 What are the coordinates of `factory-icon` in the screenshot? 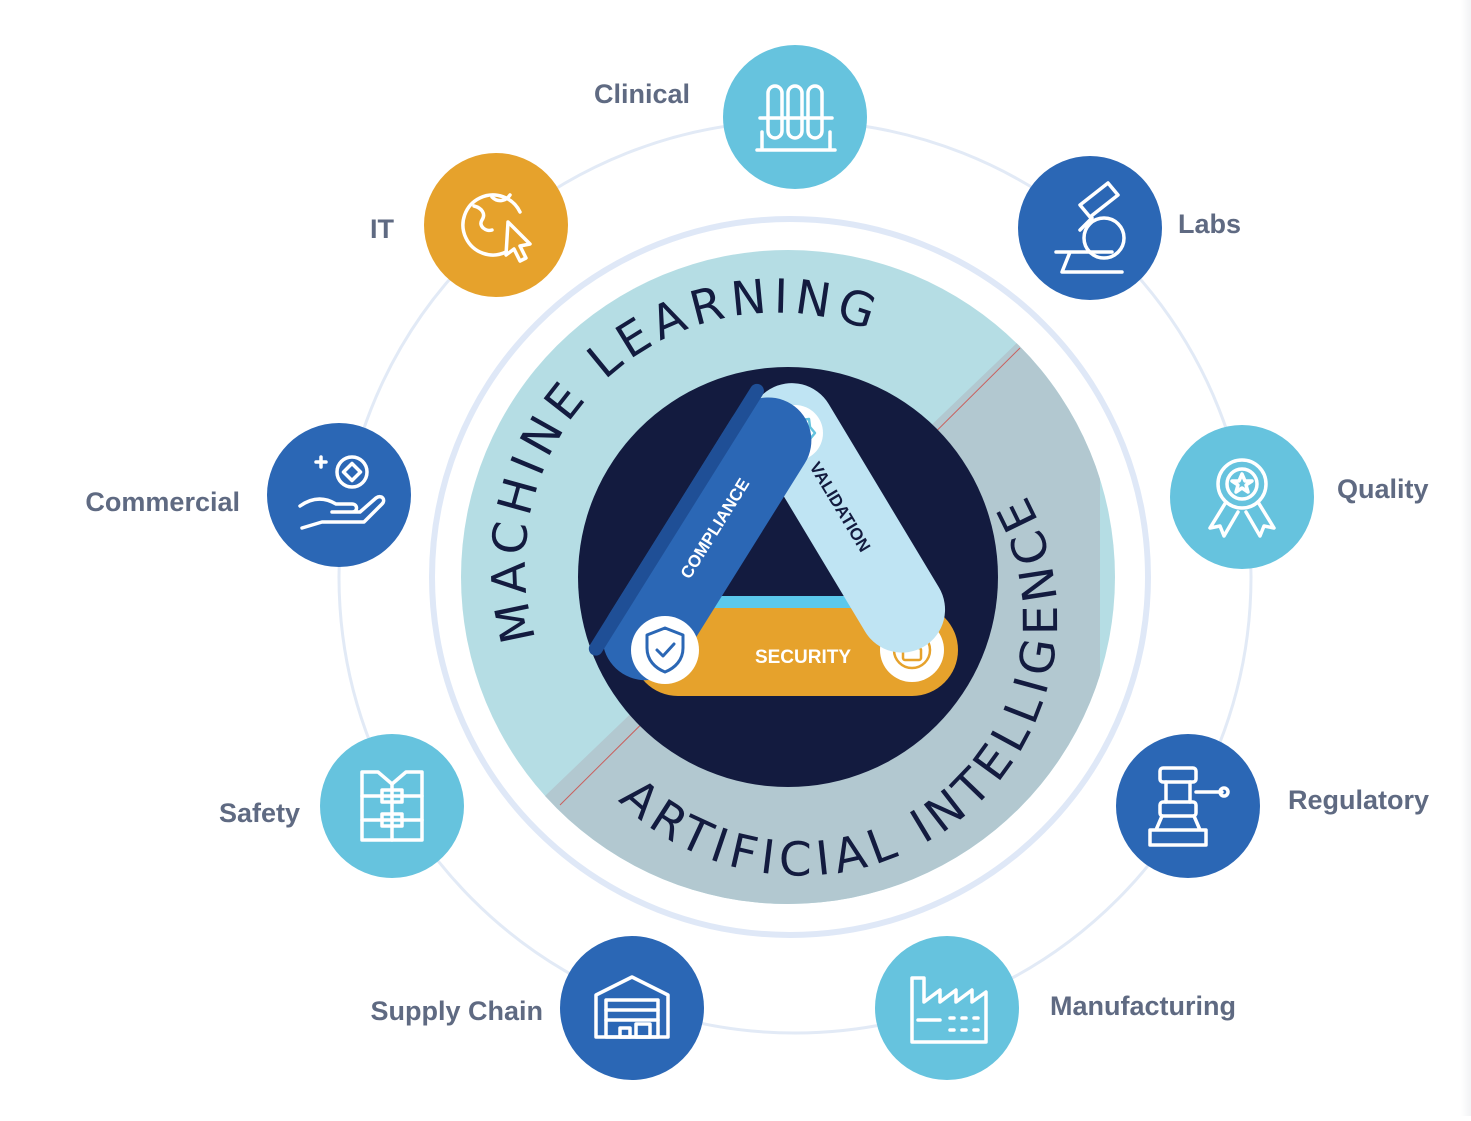 It's located at (949, 1010).